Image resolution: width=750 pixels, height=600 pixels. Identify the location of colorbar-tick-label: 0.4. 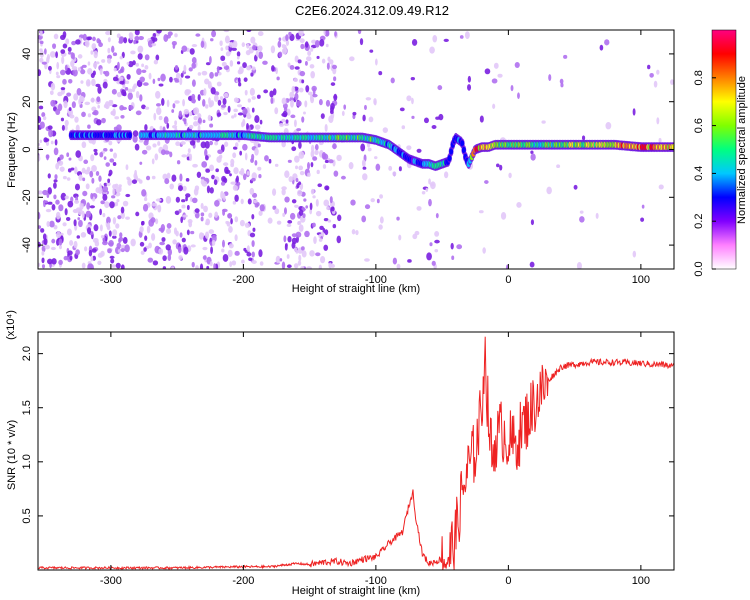
(699, 173).